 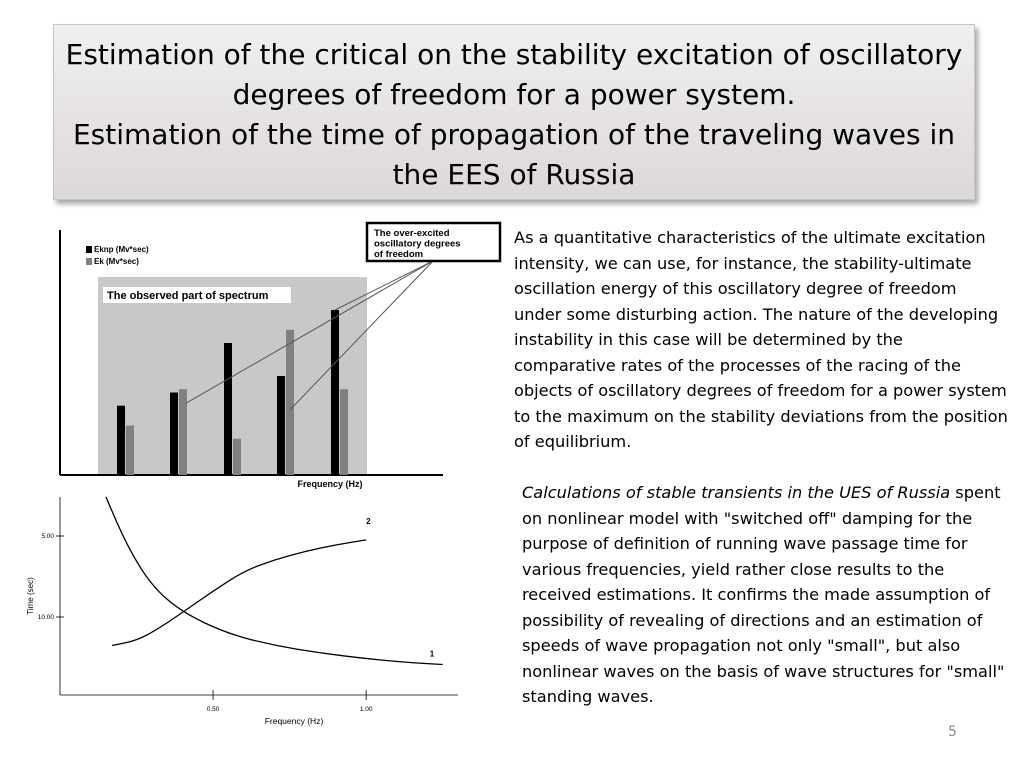 I want to click on callout-box, so click(x=433, y=242).